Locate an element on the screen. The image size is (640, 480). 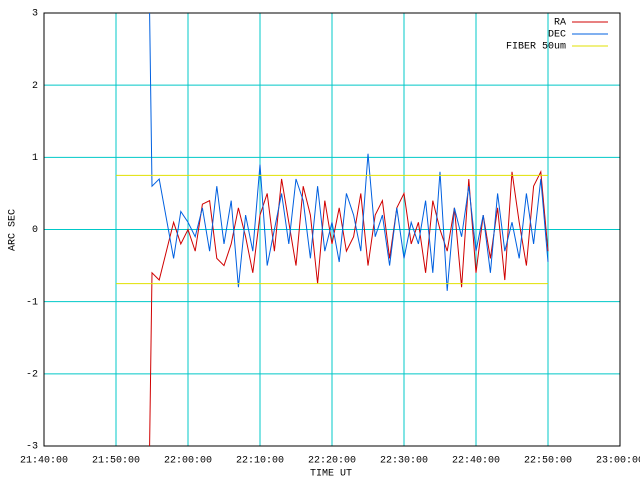
legend-label: DEC is located at coordinates (557, 35).